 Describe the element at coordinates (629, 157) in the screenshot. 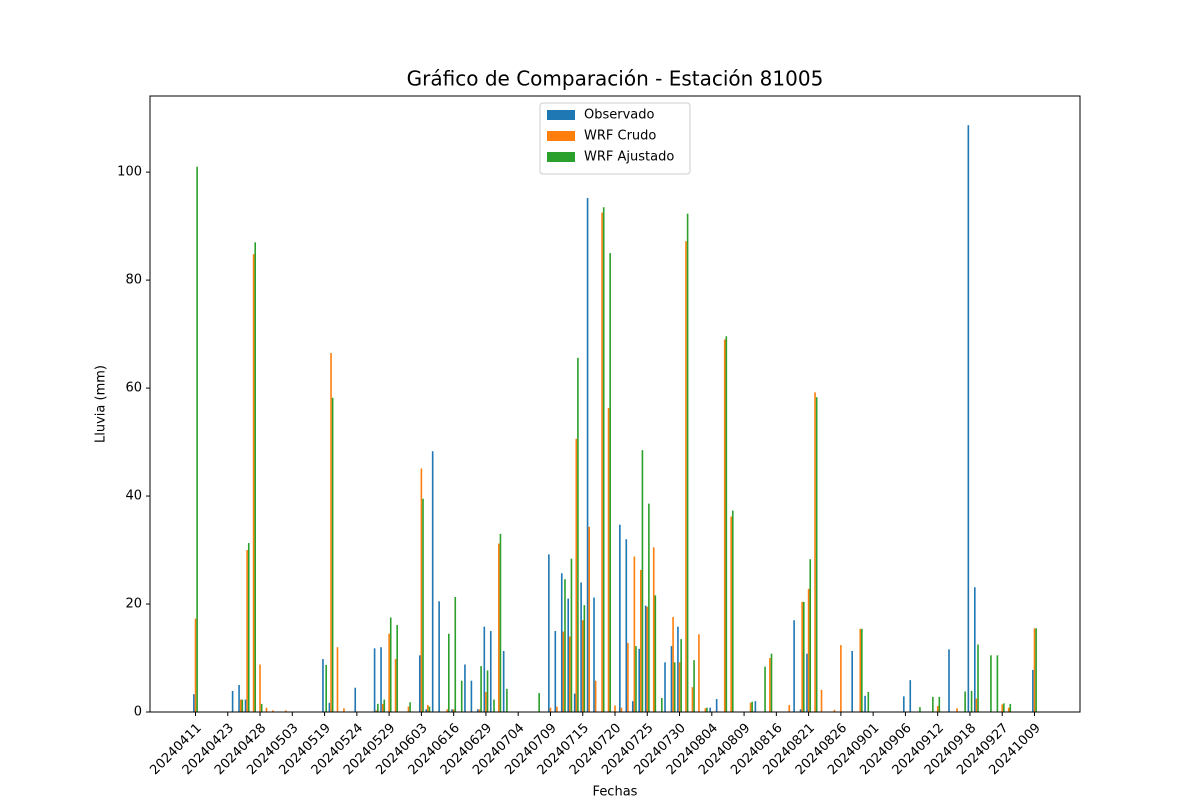

I see `legend-label: WRF Ajustado` at that location.